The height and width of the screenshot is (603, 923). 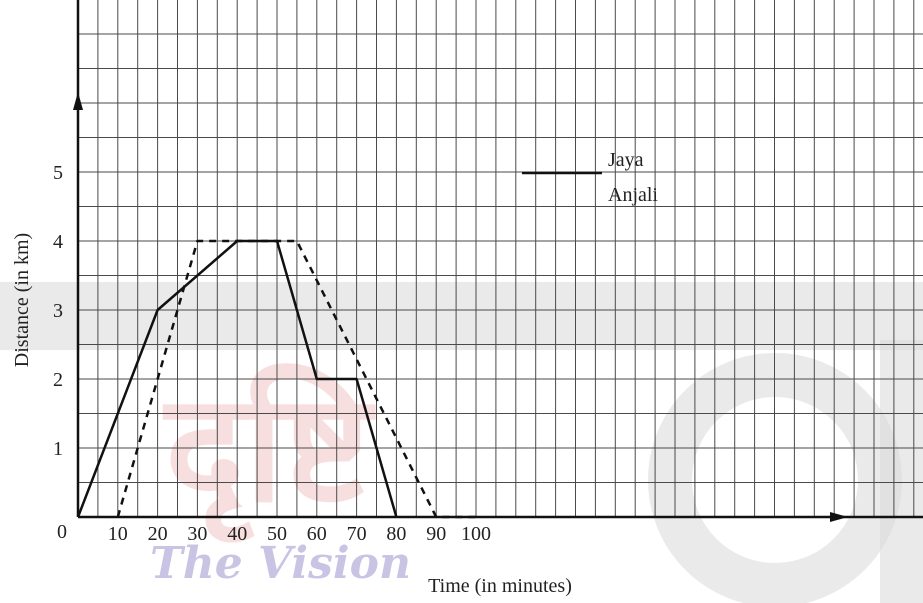 I want to click on x-tick-label: 70, so click(x=357, y=534).